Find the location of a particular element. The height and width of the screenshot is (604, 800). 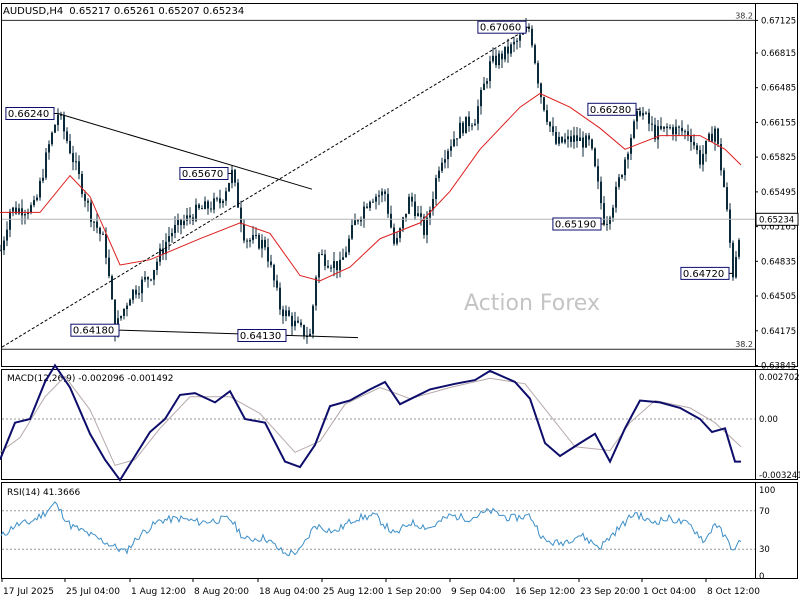

watermark-text: Action Forex is located at coordinates (532, 303).